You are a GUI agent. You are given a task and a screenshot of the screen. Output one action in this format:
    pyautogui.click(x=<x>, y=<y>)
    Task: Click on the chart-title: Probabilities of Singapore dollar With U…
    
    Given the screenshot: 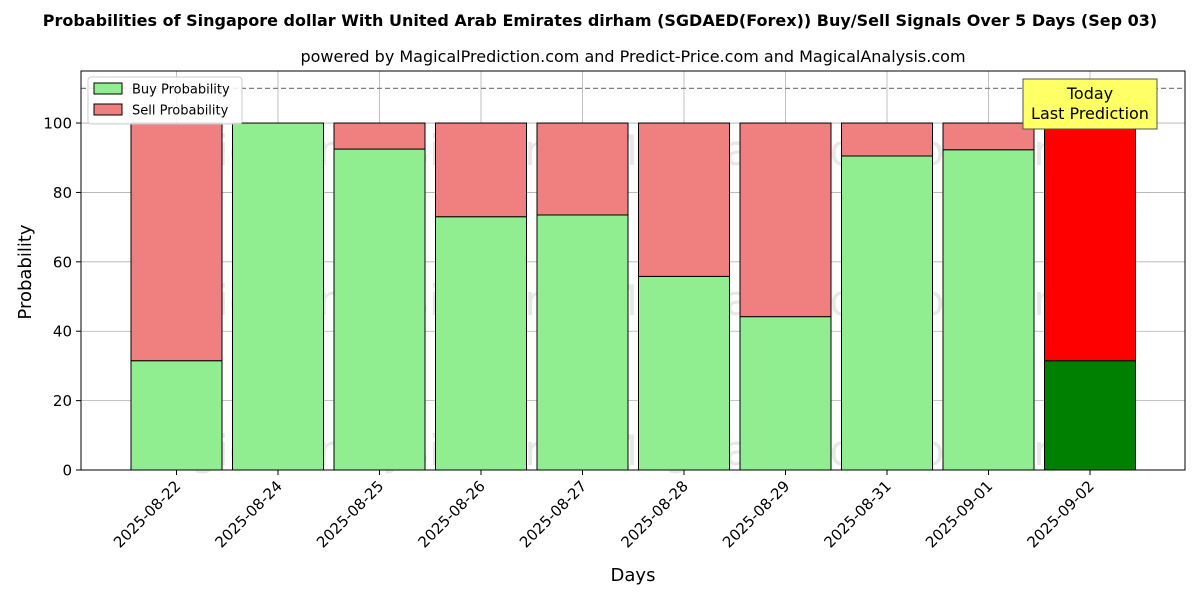 What is the action you would take?
    pyautogui.click(x=600, y=20)
    